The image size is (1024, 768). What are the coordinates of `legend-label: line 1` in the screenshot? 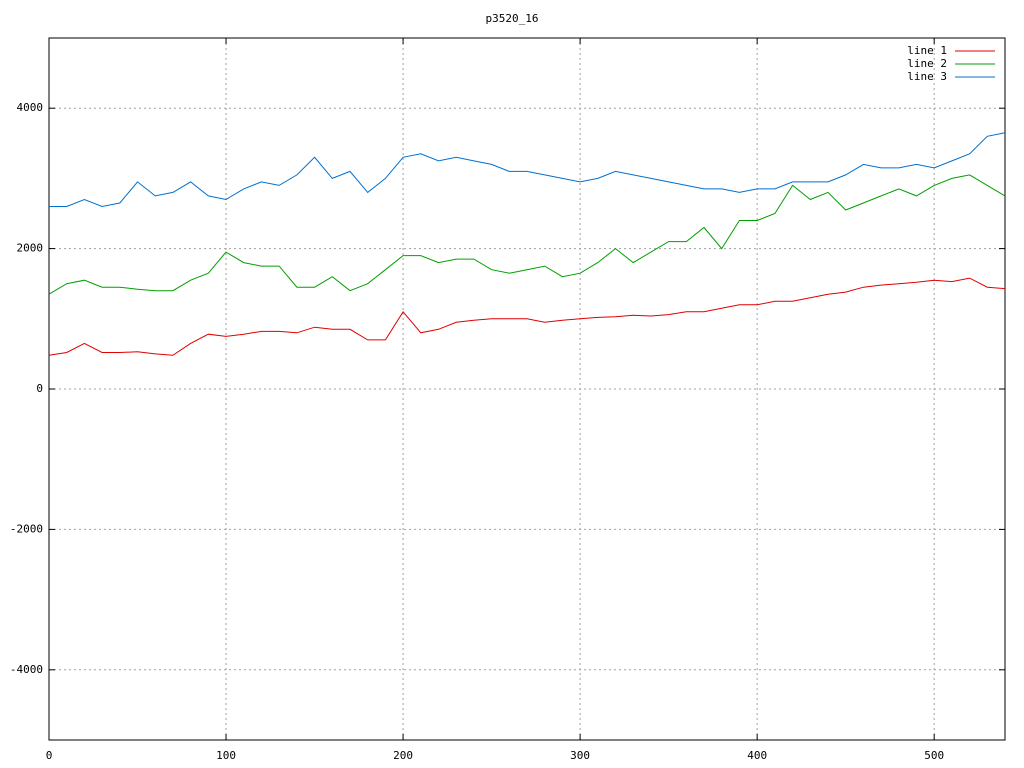 It's located at (927, 50).